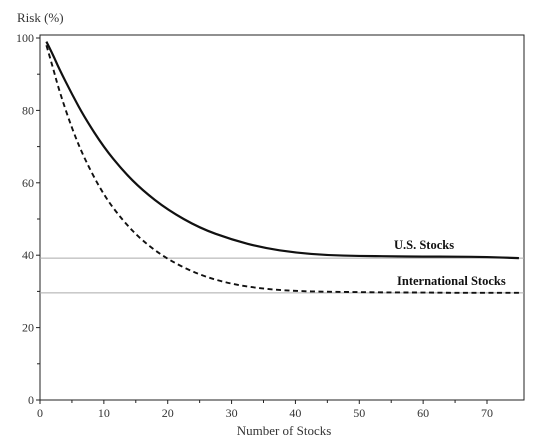 The height and width of the screenshot is (438, 553). I want to click on x-tick-label: 70, so click(487, 413).